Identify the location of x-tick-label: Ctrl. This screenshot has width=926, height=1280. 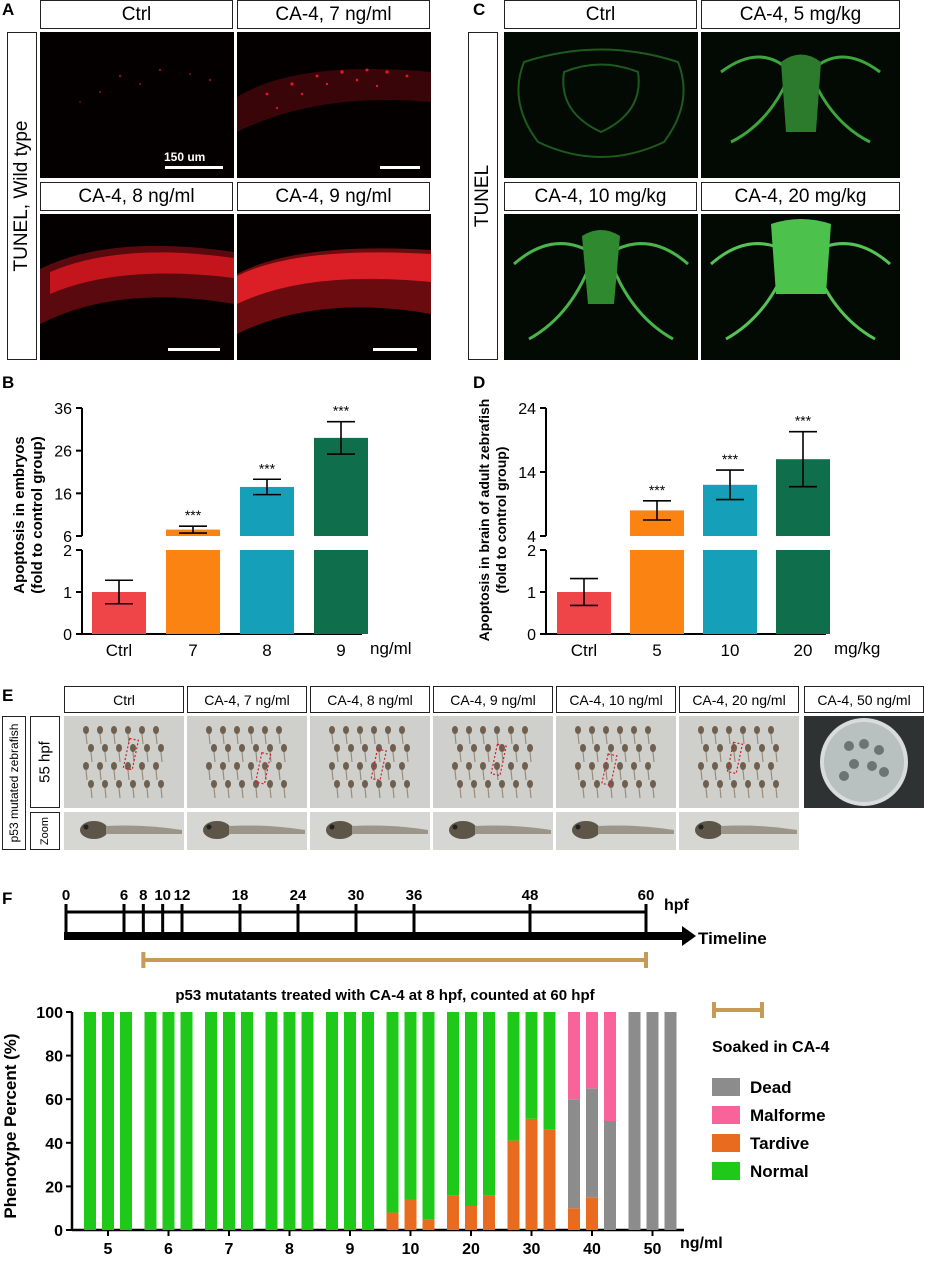
(584, 650).